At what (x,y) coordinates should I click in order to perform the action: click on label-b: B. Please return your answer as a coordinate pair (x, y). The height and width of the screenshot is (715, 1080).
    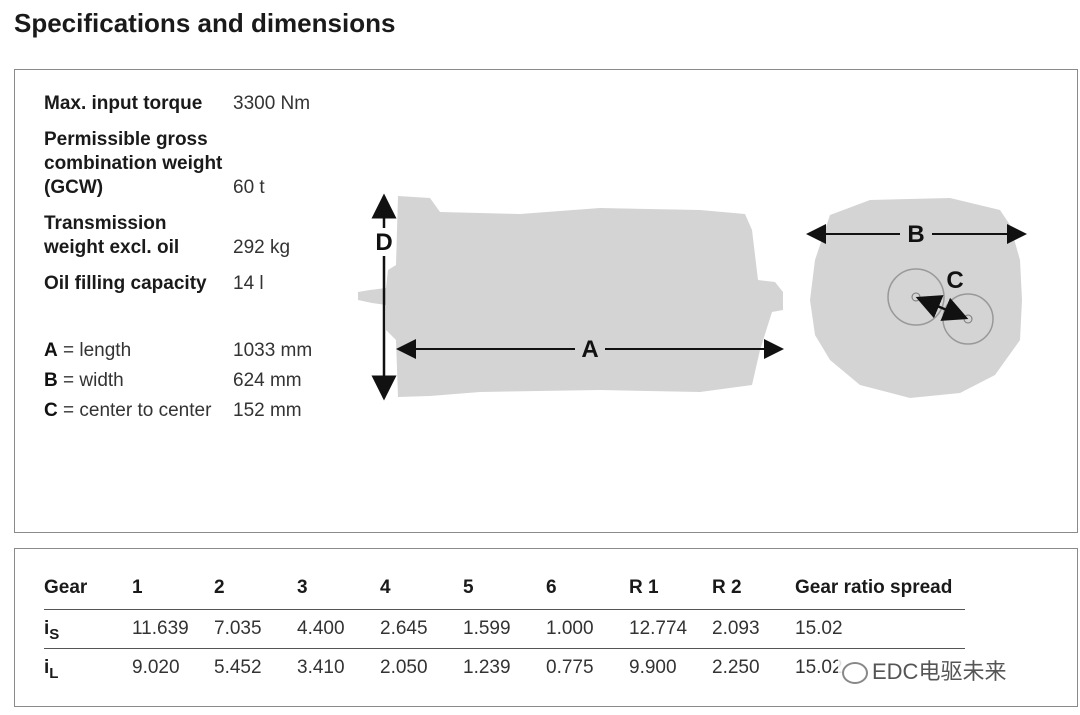
    Looking at the image, I should click on (915, 234).